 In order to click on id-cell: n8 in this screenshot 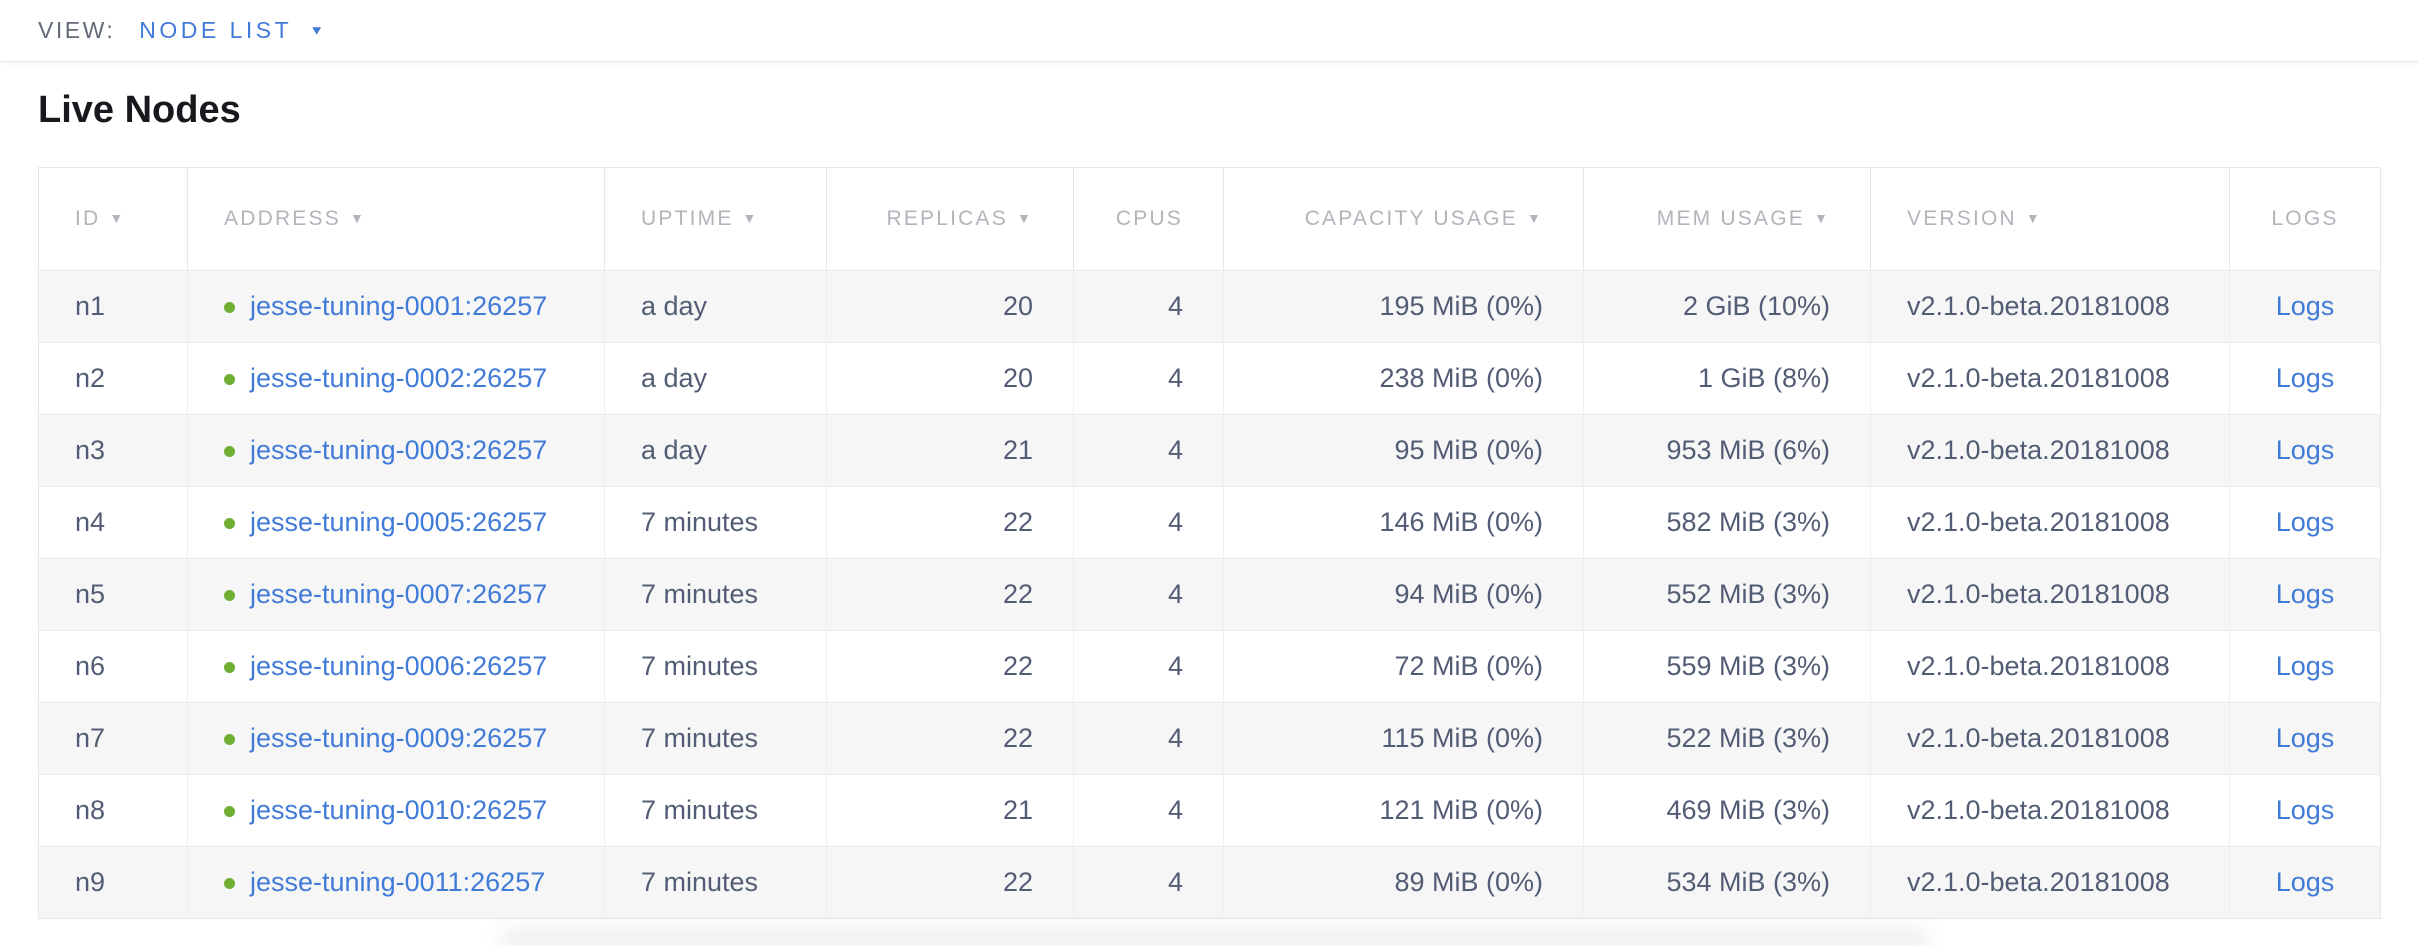, I will do `click(113, 810)`.